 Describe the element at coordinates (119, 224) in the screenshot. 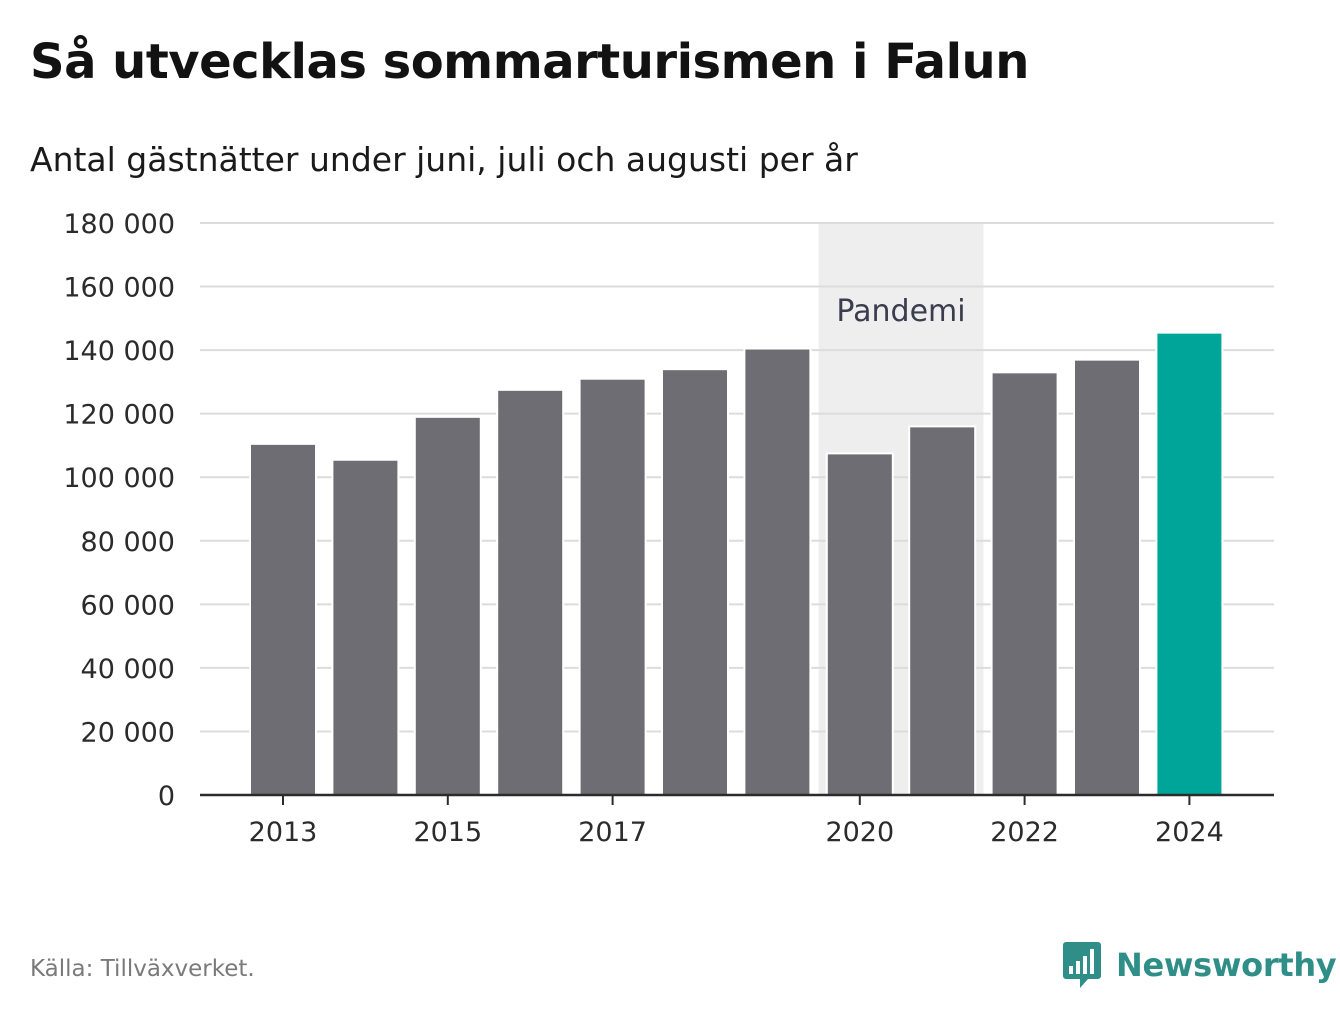

I see `y-tick-label: 180 000` at that location.